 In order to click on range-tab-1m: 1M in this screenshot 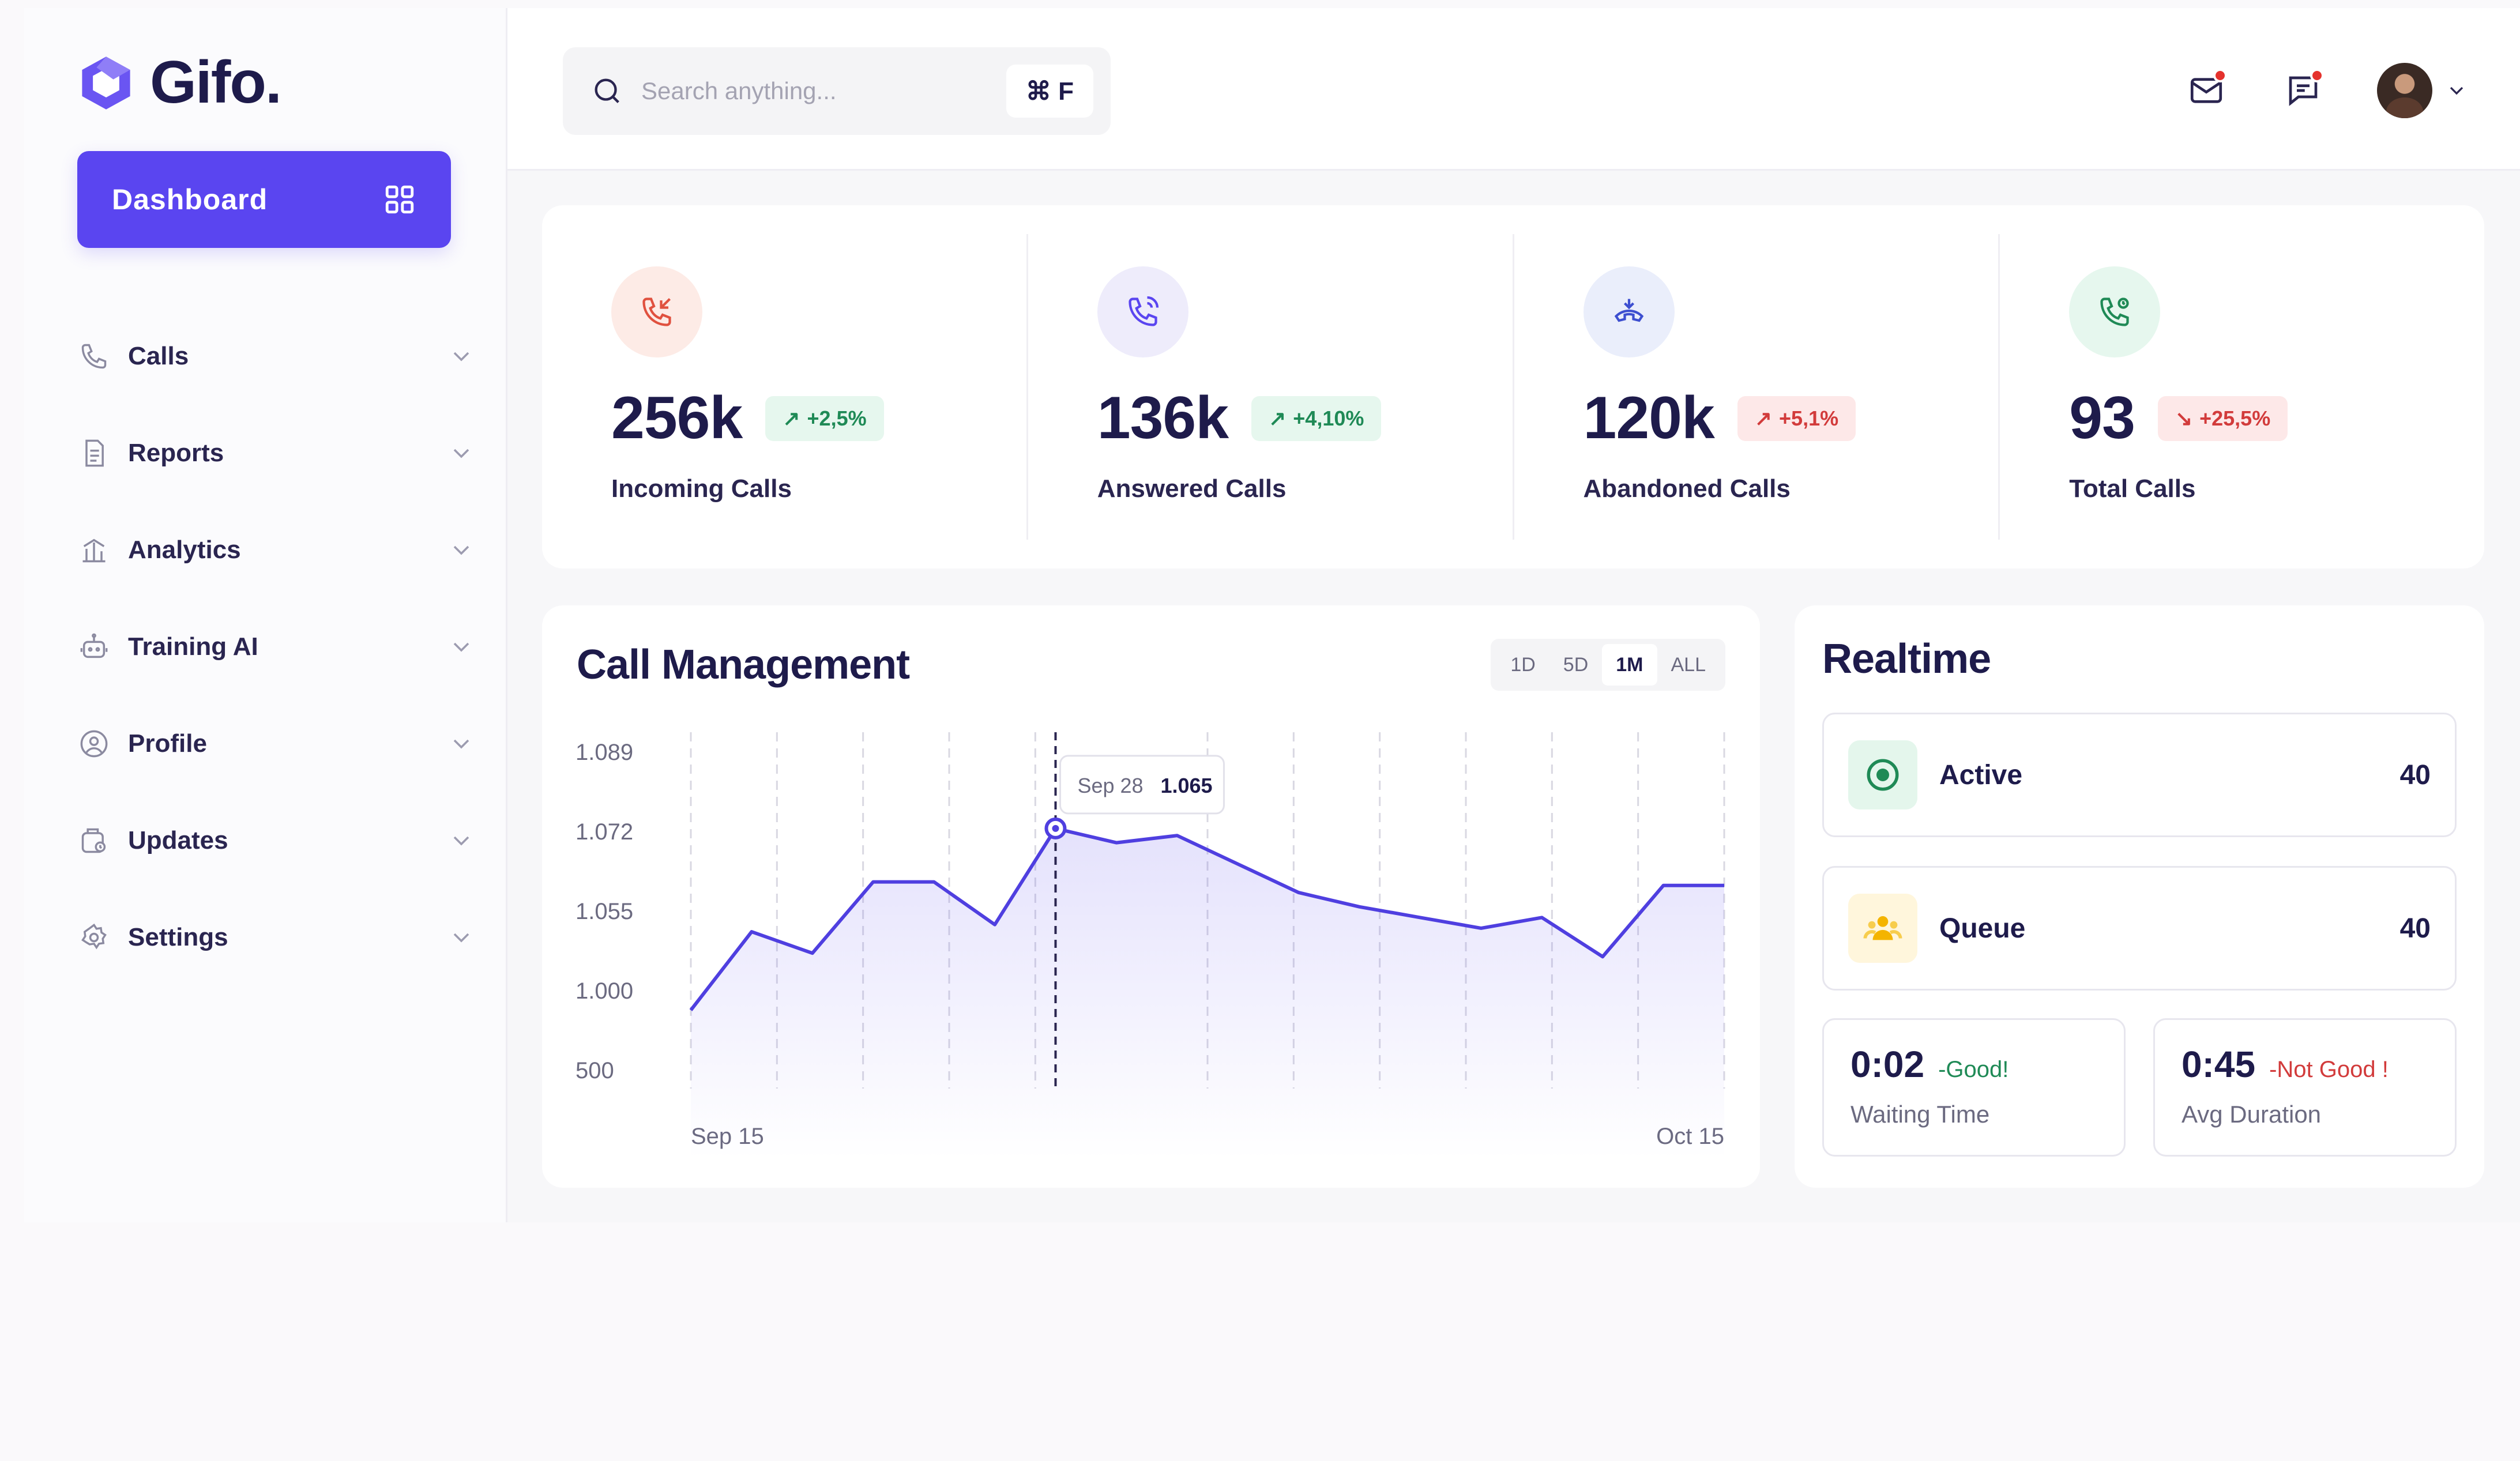, I will do `click(1630, 665)`.